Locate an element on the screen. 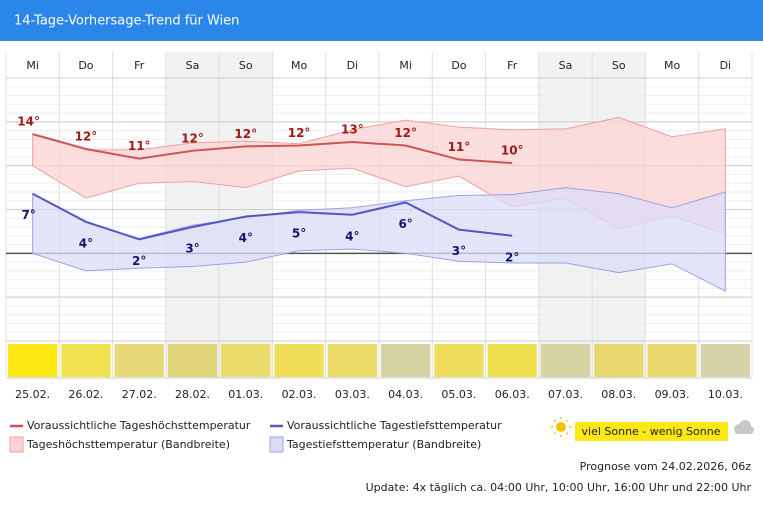 The height and width of the screenshot is (511, 763). legend-label: Tagestiefsttemperatur (Bandbreite) is located at coordinates (383, 444).